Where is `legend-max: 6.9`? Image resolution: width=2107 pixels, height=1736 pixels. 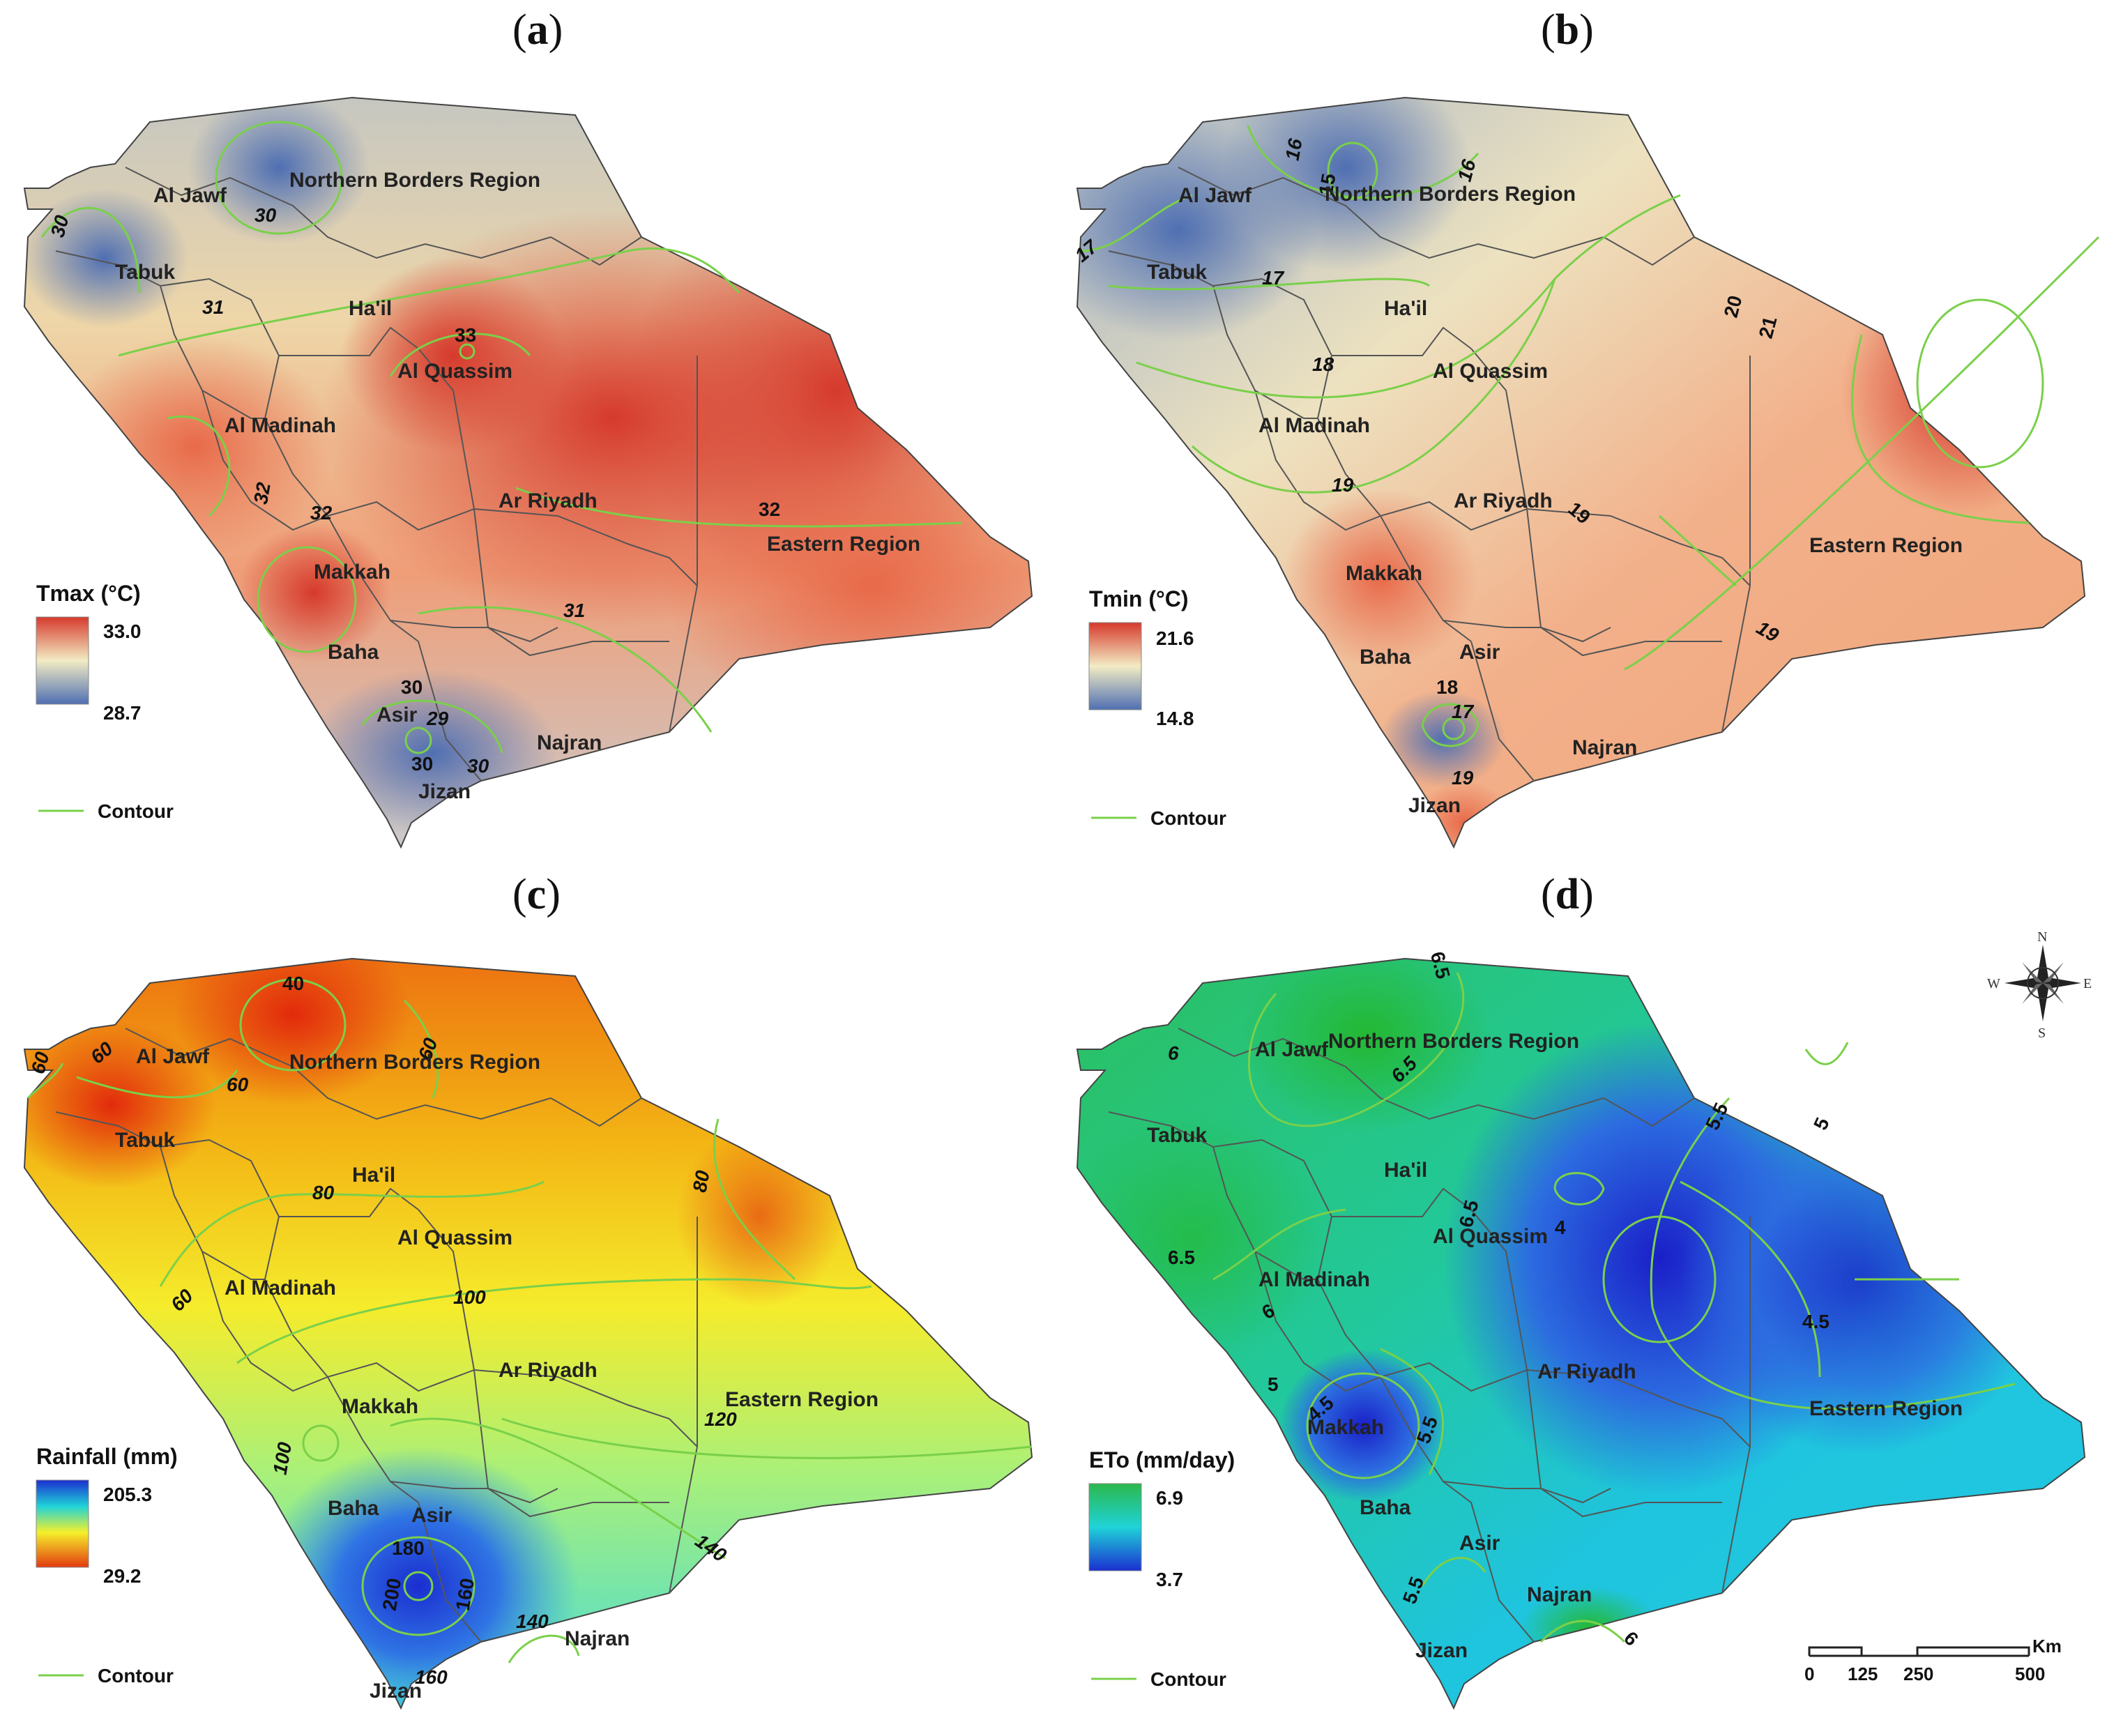 legend-max: 6.9 is located at coordinates (1169, 1498).